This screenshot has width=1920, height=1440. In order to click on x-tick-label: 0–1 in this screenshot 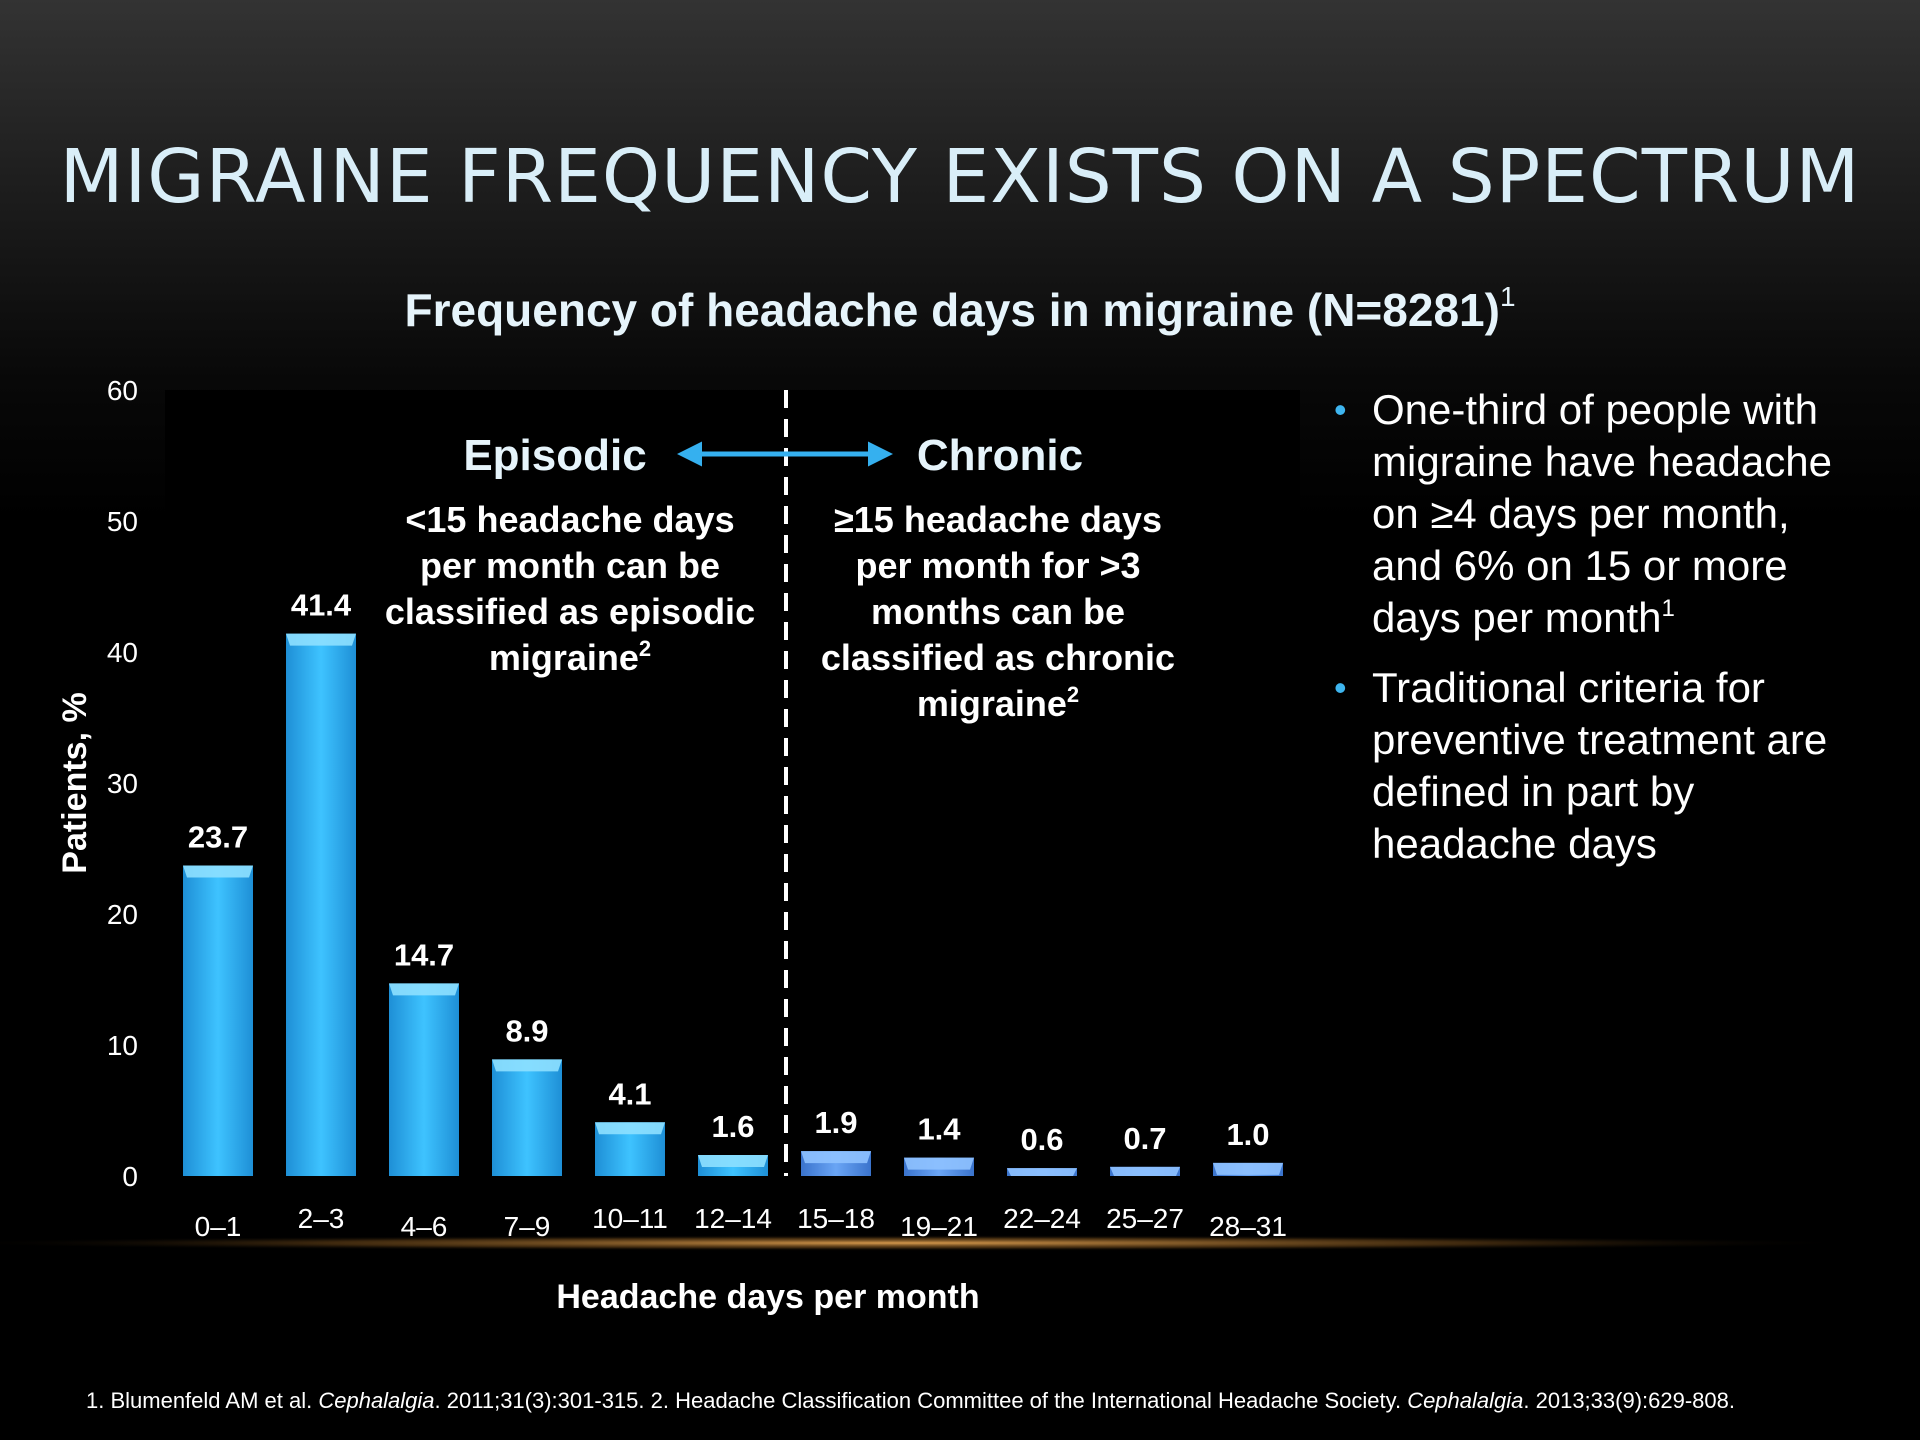, I will do `click(218, 1226)`.